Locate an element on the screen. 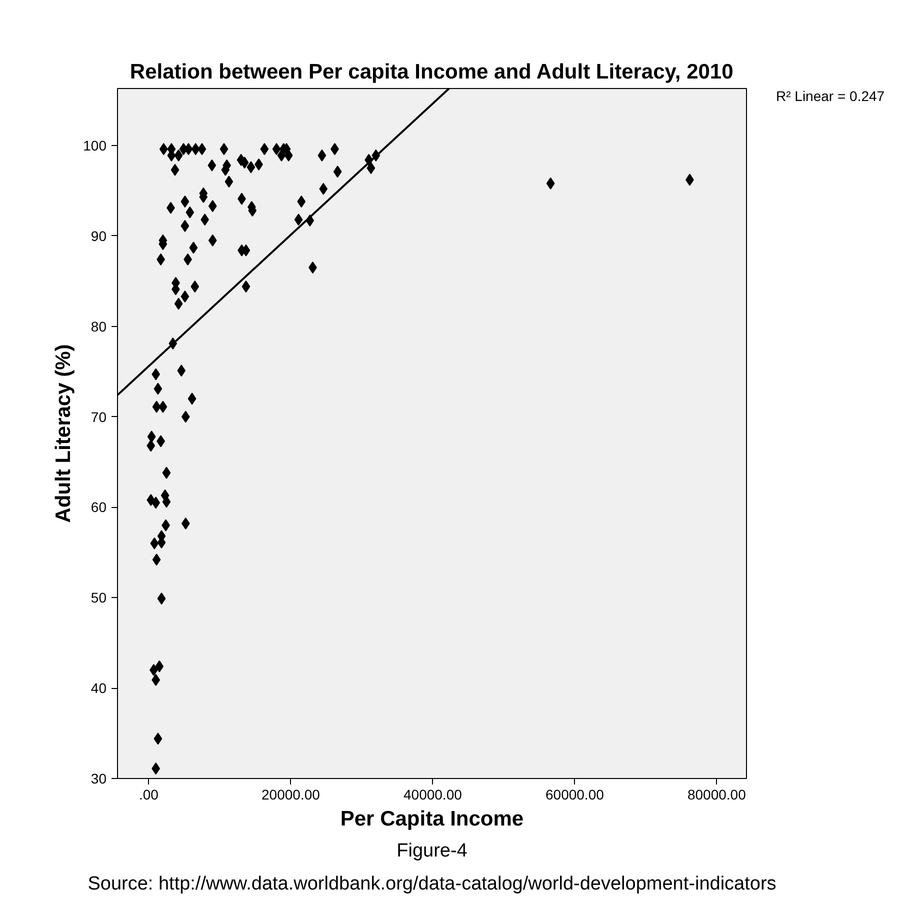 This screenshot has height=899, width=897. source-note: Source: http://www.data.worldbank.org/data-catalog/world-development-indicators is located at coordinates (432, 884).